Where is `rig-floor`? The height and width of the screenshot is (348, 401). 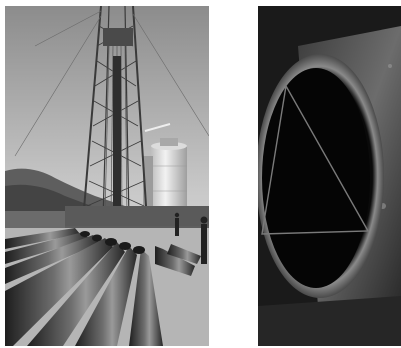 rig-floor is located at coordinates (137, 216).